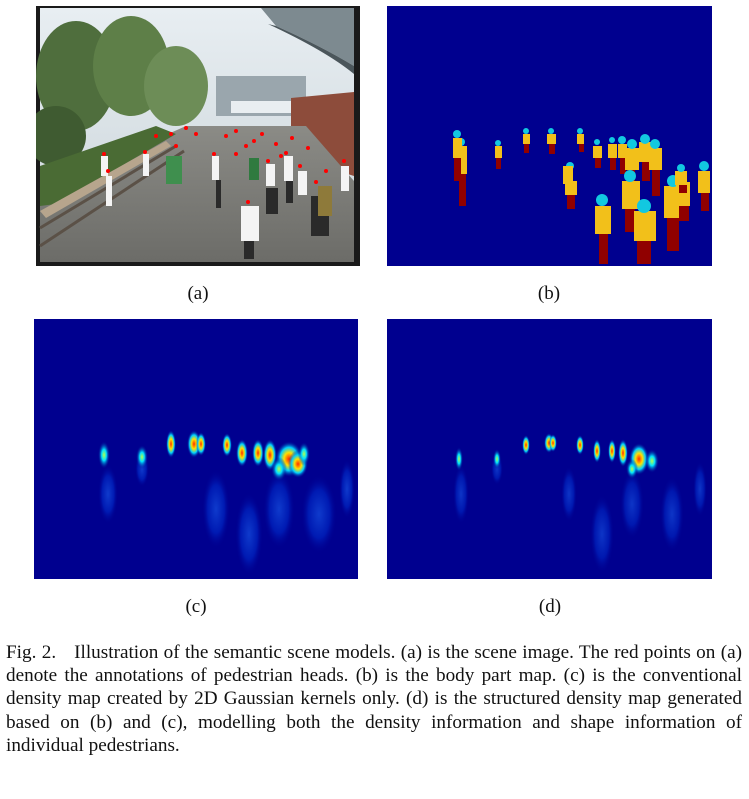 The width and height of the screenshot is (749, 799). I want to click on panel-label-b: (b), so click(549, 293).